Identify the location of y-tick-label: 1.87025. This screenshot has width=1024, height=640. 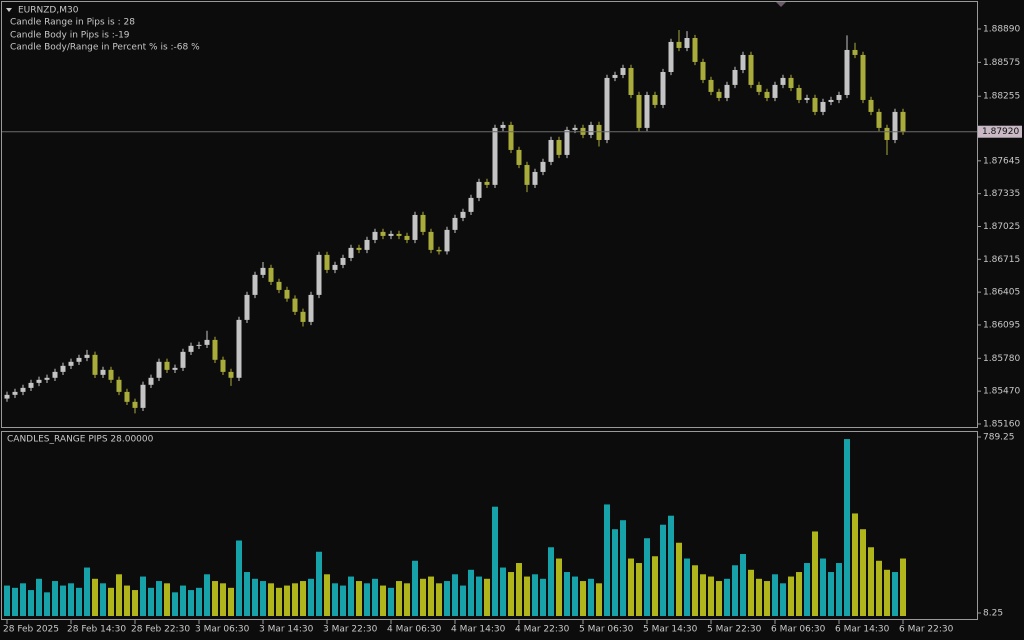
(1001, 227).